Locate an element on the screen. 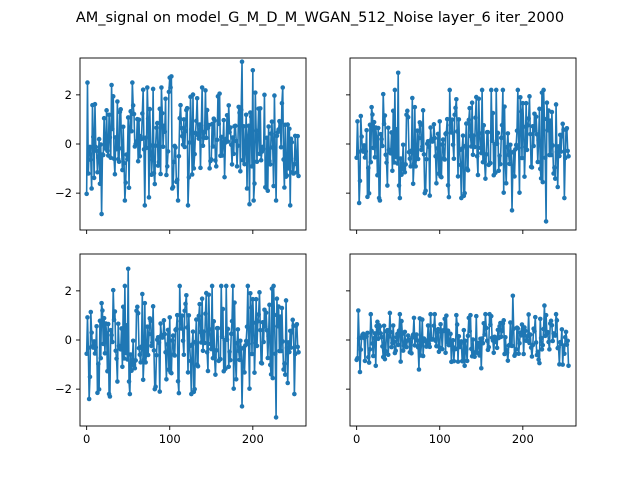 The width and height of the screenshot is (640, 480). series-area is located at coordinates (192, 138).